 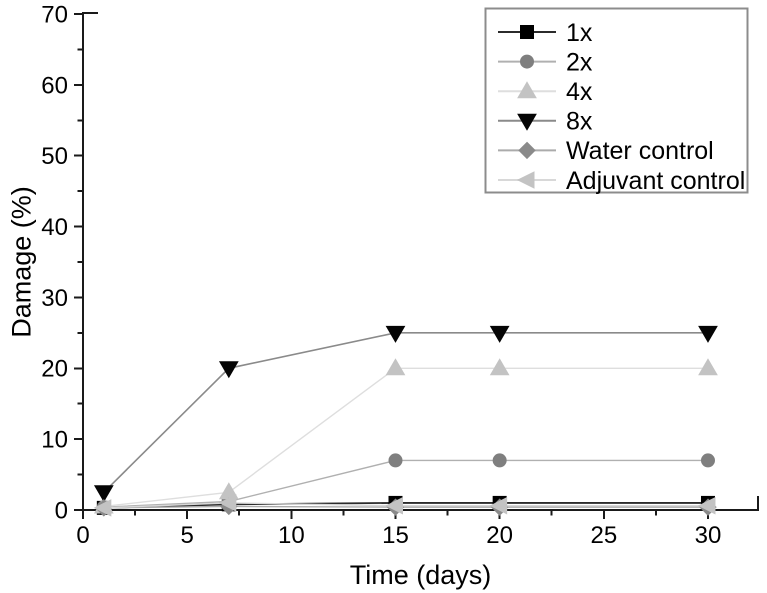 I want to click on y-axis-label: Damage (%), so click(x=21, y=262).